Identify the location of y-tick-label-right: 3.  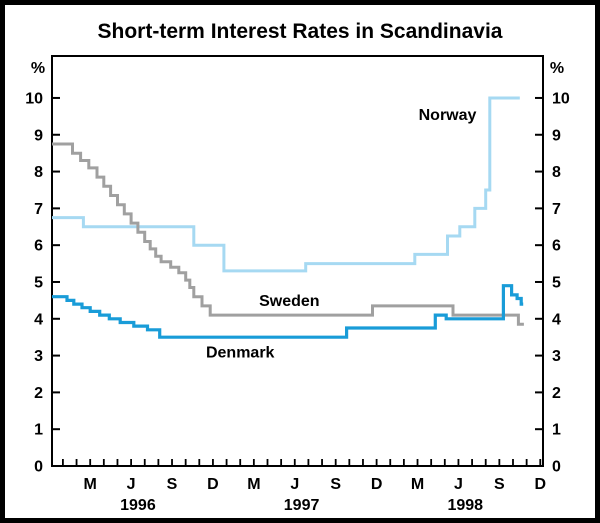
(556, 356).